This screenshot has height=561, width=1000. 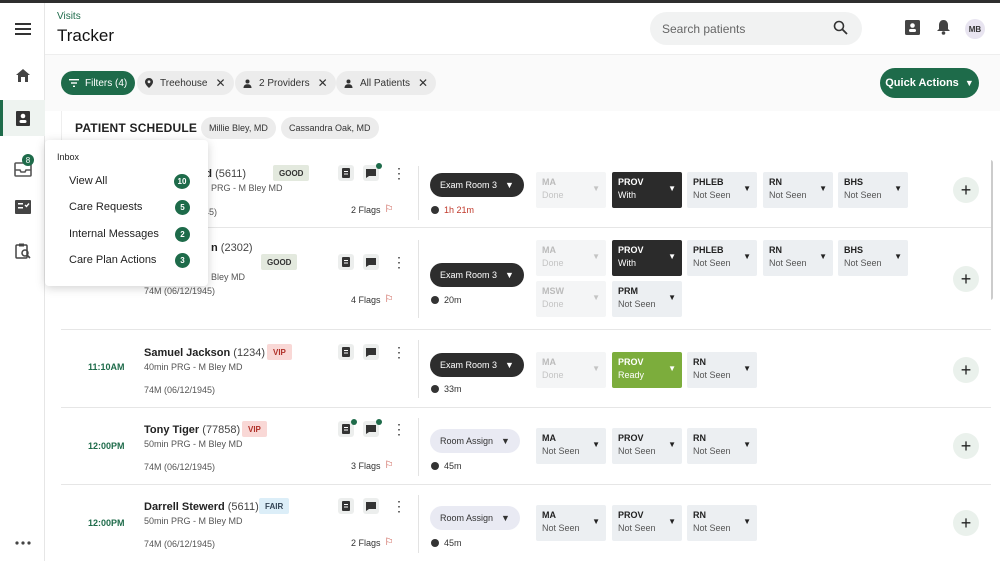 I want to click on divider, so click(x=418, y=524).